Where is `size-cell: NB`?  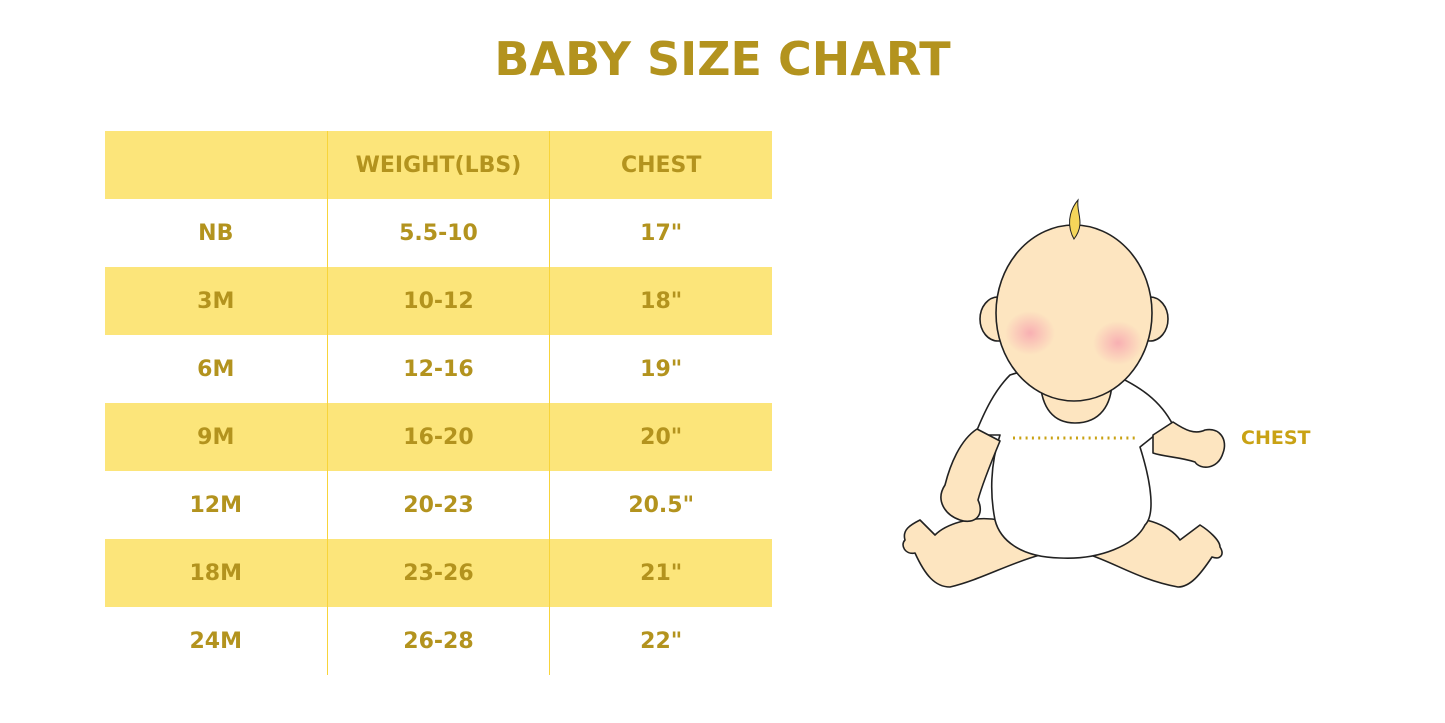
size-cell: NB is located at coordinates (216, 233).